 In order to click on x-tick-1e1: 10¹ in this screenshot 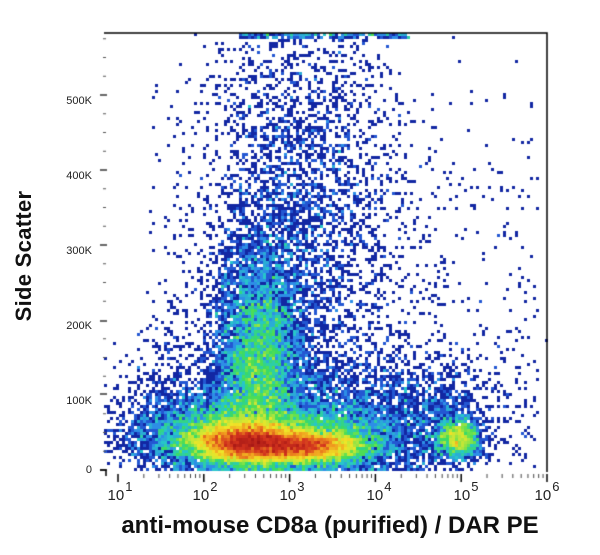, I will do `click(120, 491)`.